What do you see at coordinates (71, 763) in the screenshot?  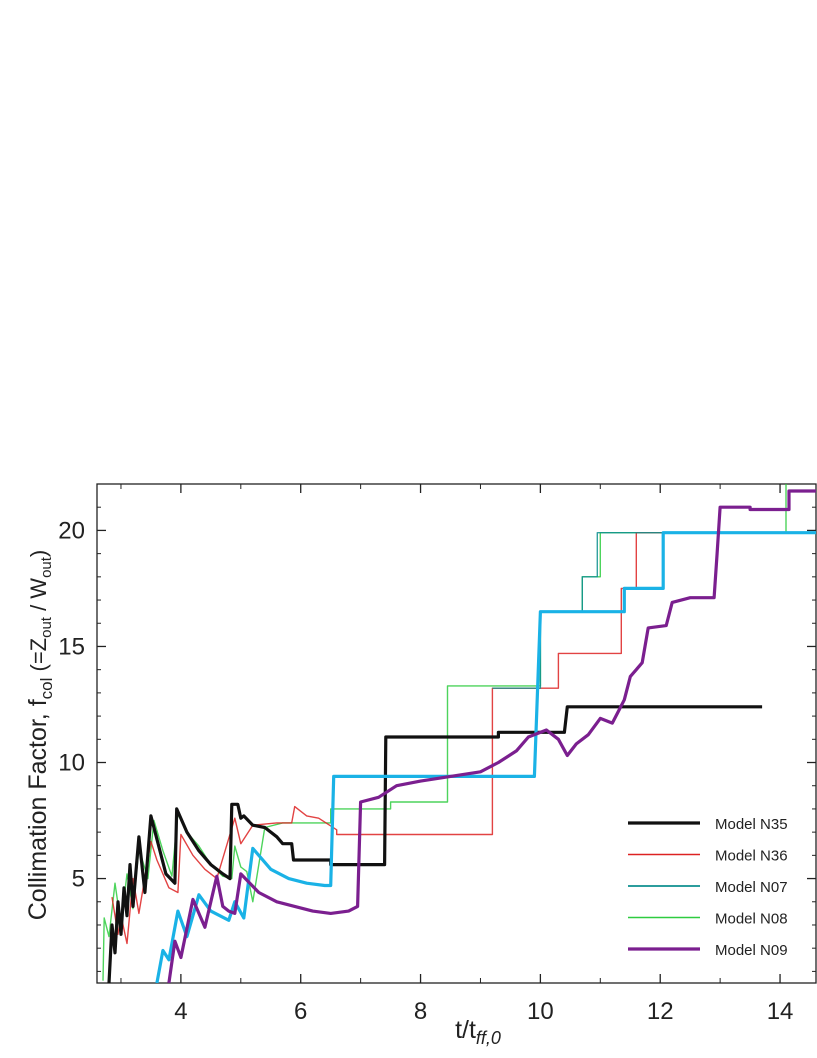 I see `y-tick-label: 10` at bounding box center [71, 763].